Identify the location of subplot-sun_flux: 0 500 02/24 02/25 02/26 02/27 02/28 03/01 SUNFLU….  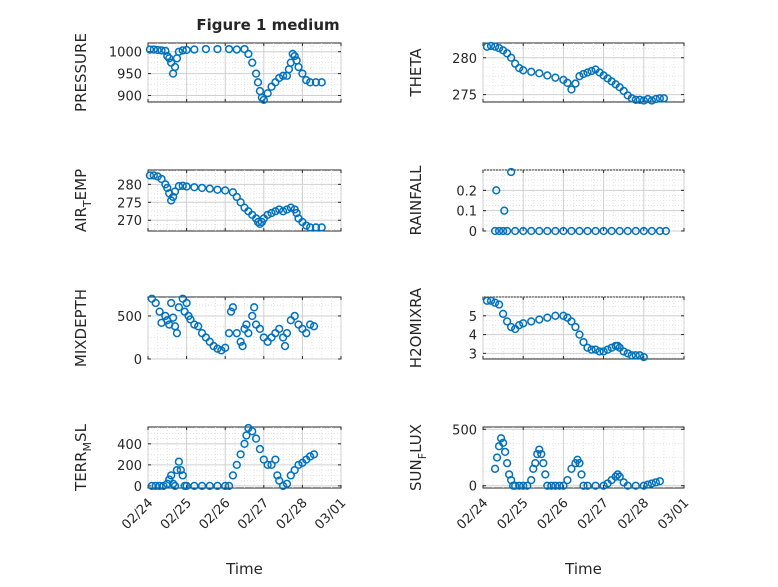
(549, 500).